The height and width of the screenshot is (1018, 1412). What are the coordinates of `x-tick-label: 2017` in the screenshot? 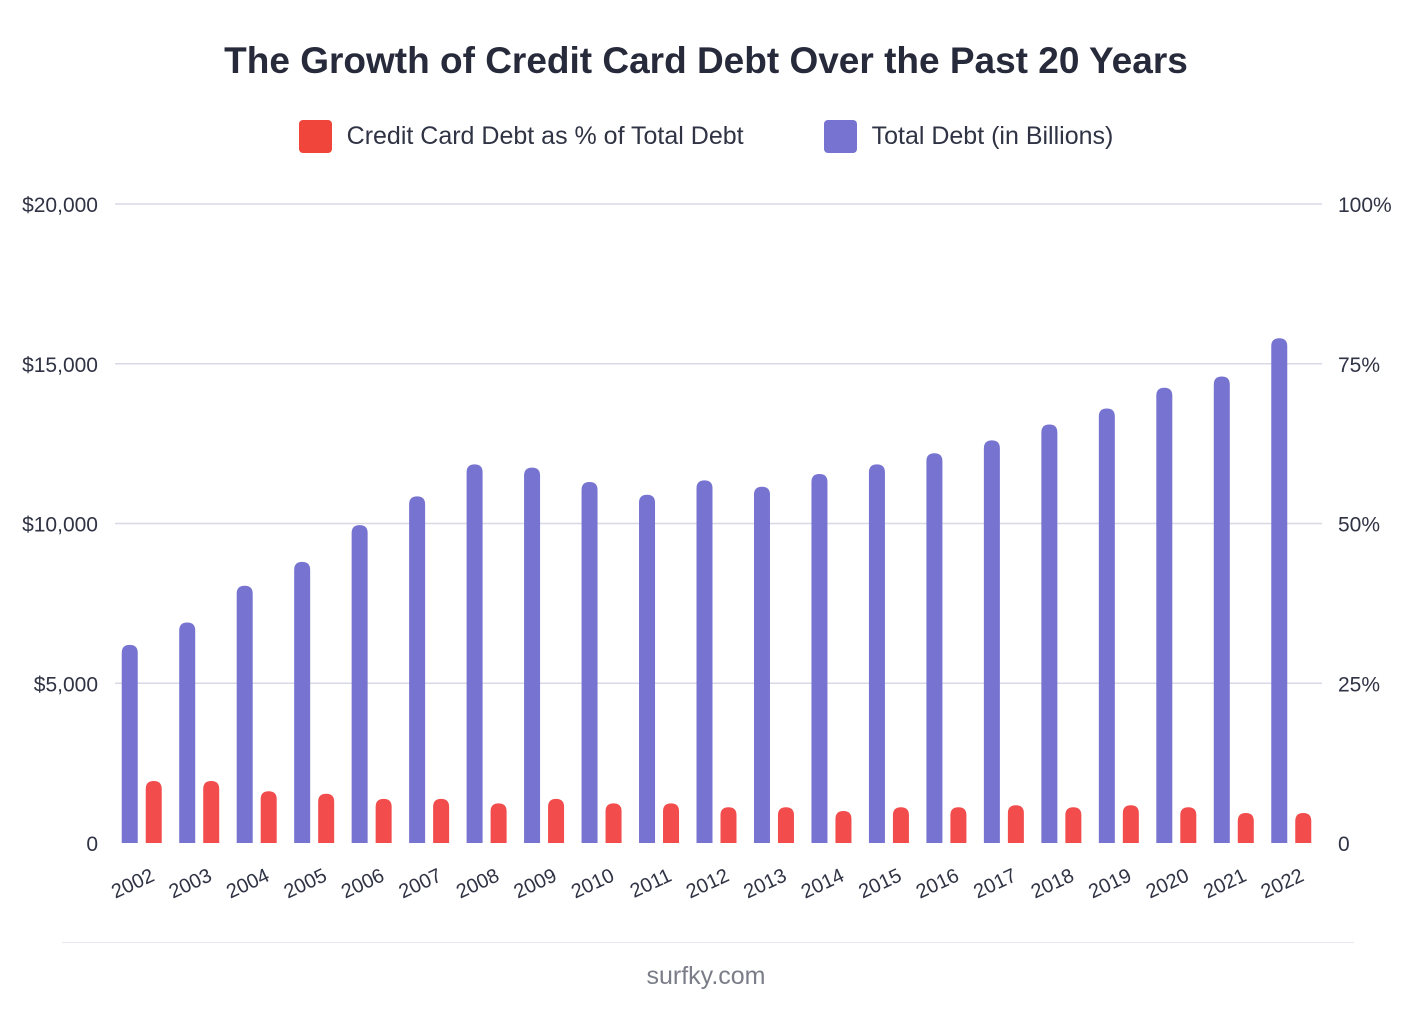 It's located at (995, 884).